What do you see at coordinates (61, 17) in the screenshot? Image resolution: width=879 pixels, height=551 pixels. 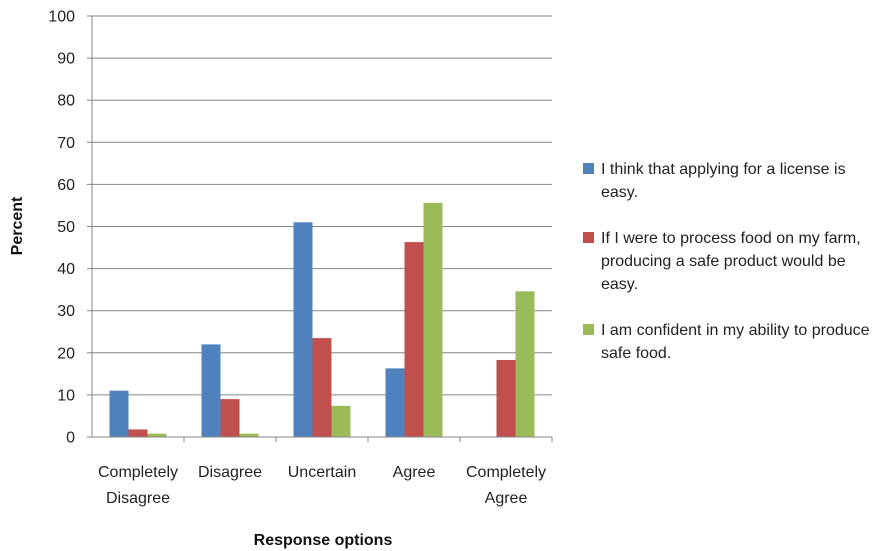 I see `y-tick-label: 100` at bounding box center [61, 17].